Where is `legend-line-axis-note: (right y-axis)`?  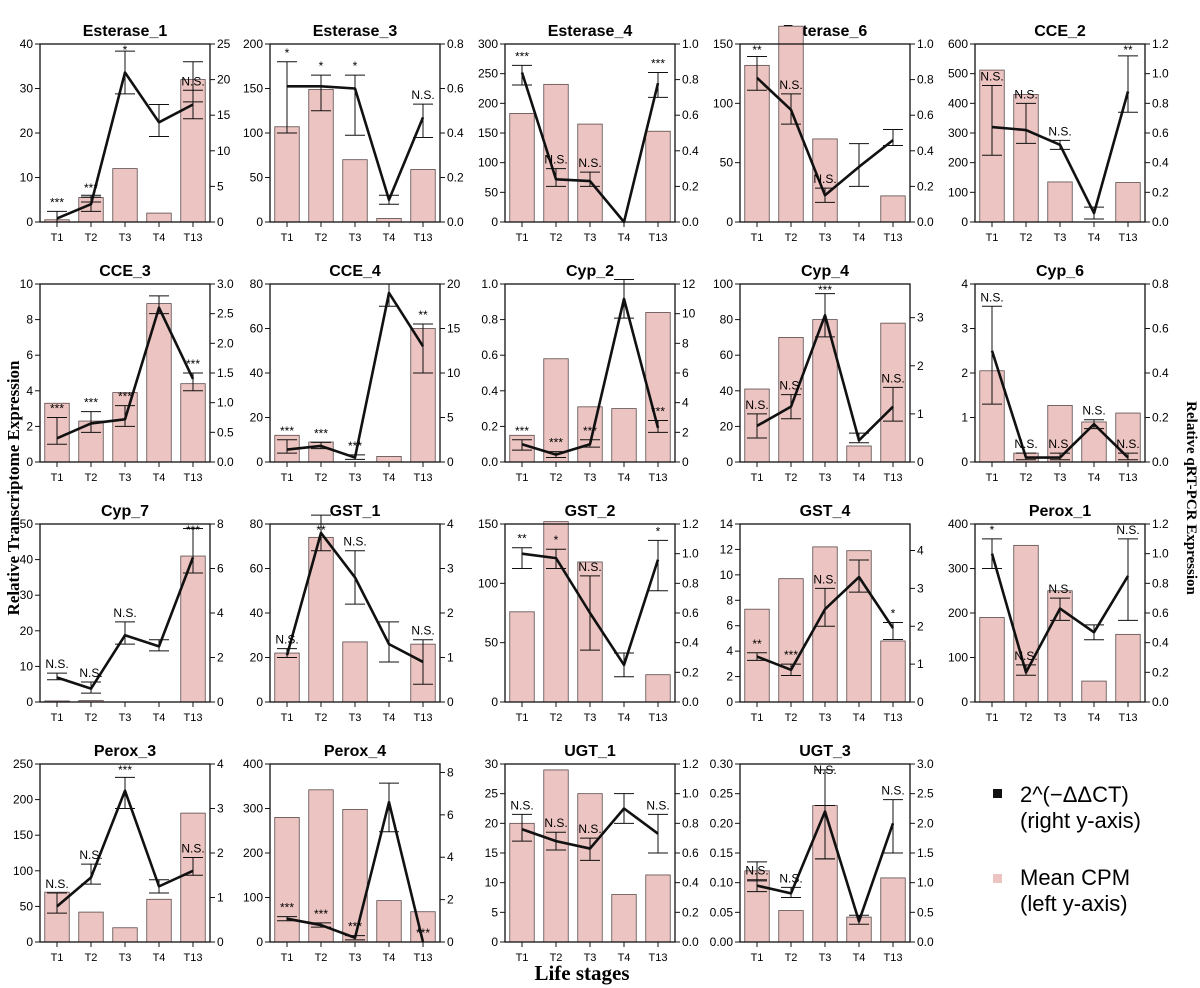
legend-line-axis-note: (right y-axis) is located at coordinates (1080, 820).